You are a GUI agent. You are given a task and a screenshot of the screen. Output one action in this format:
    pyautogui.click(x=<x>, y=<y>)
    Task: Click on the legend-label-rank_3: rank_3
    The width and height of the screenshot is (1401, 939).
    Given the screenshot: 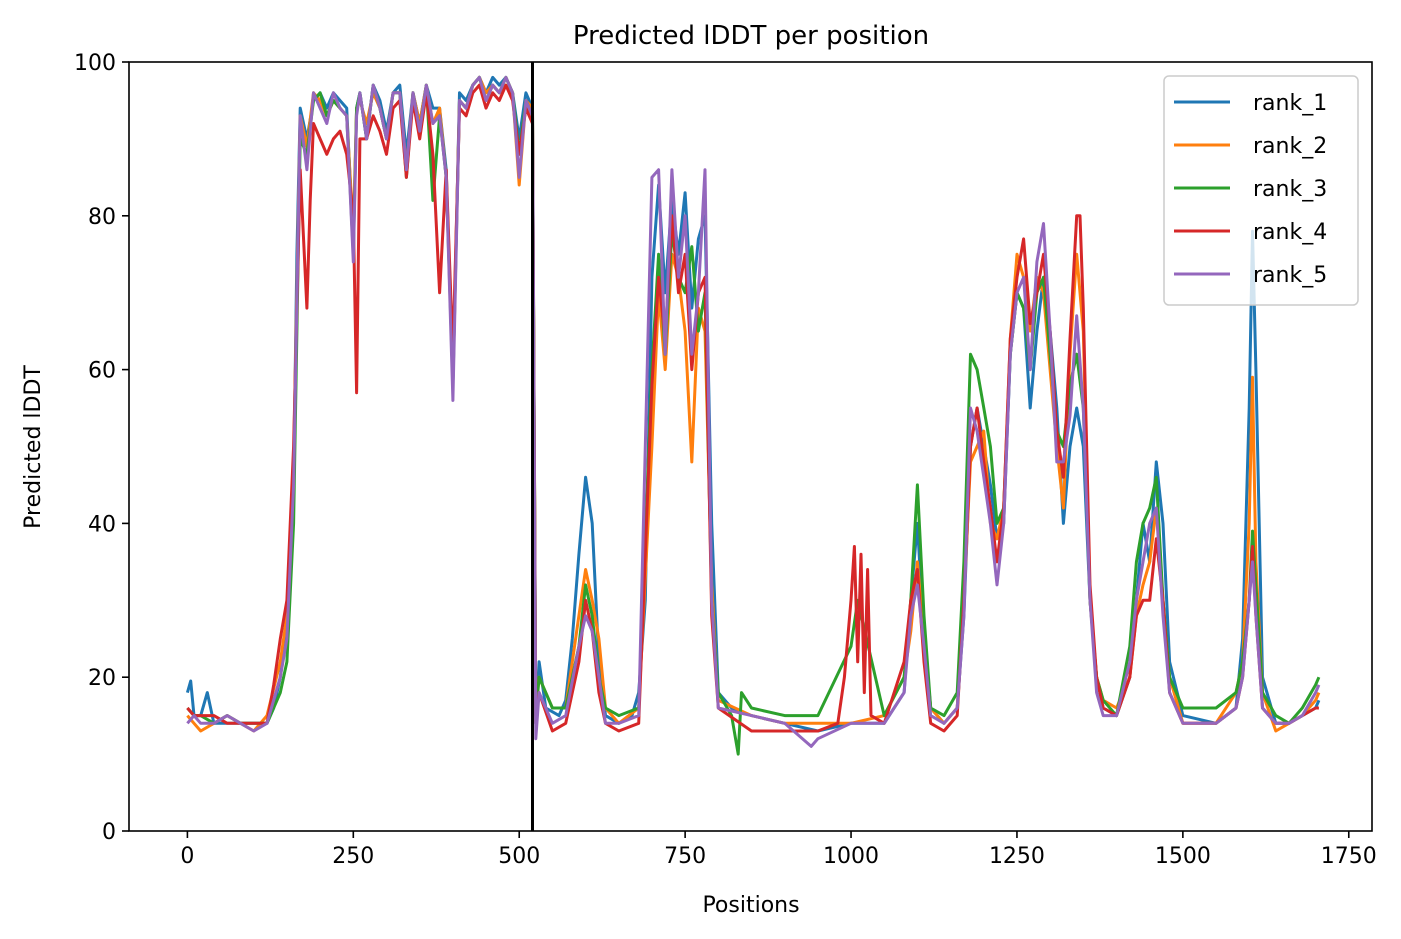 What is the action you would take?
    pyautogui.click(x=1290, y=189)
    